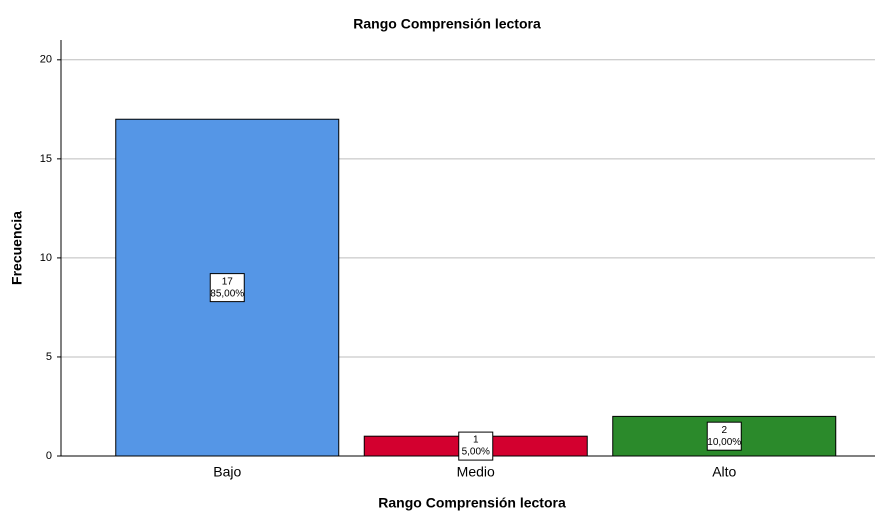 The height and width of the screenshot is (513, 875). What do you see at coordinates (46, 60) in the screenshot?
I see `y-tick-label: 20` at bounding box center [46, 60].